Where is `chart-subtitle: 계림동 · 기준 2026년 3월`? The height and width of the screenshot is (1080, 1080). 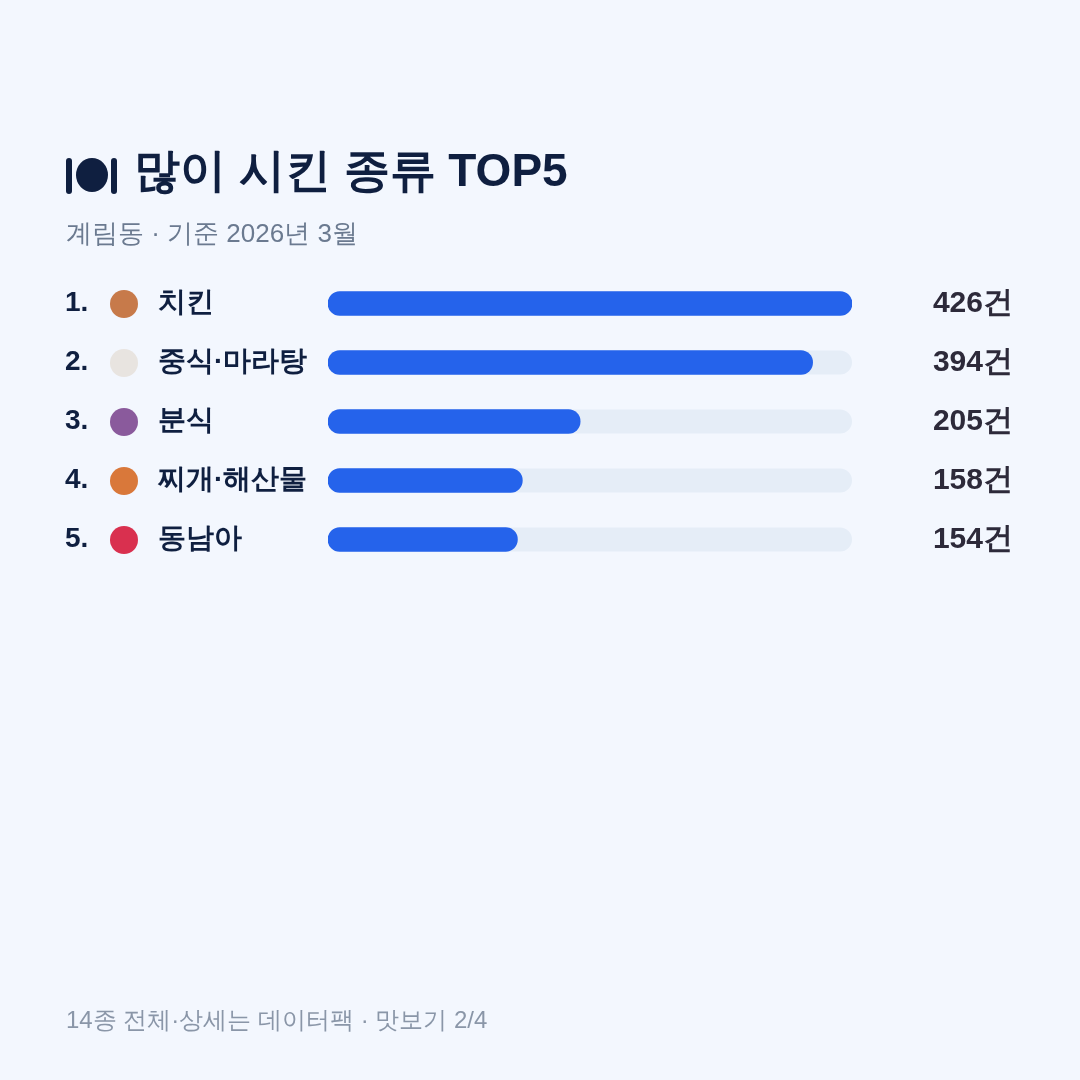
chart-subtitle: 계림동 · 기준 2026년 3월 is located at coordinates (212, 233).